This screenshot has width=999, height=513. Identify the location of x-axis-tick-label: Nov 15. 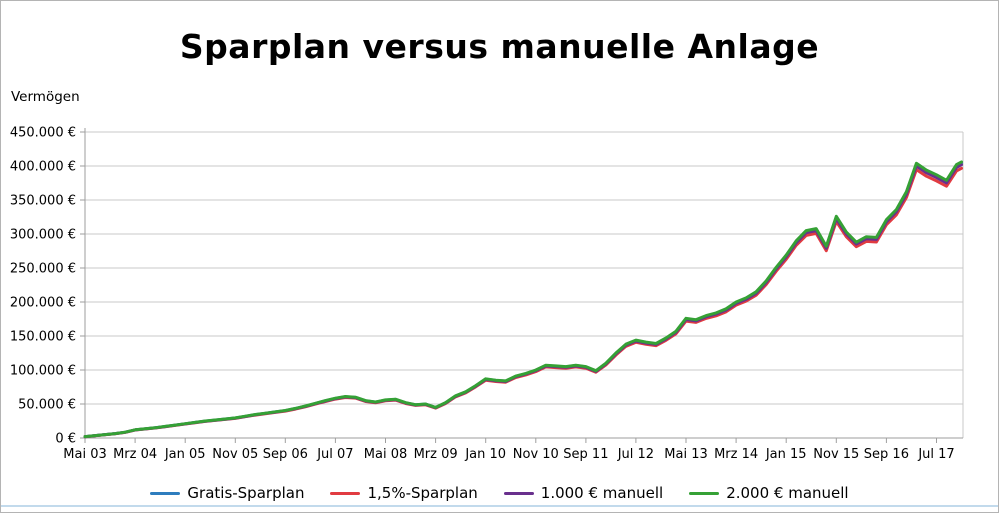
(836, 454).